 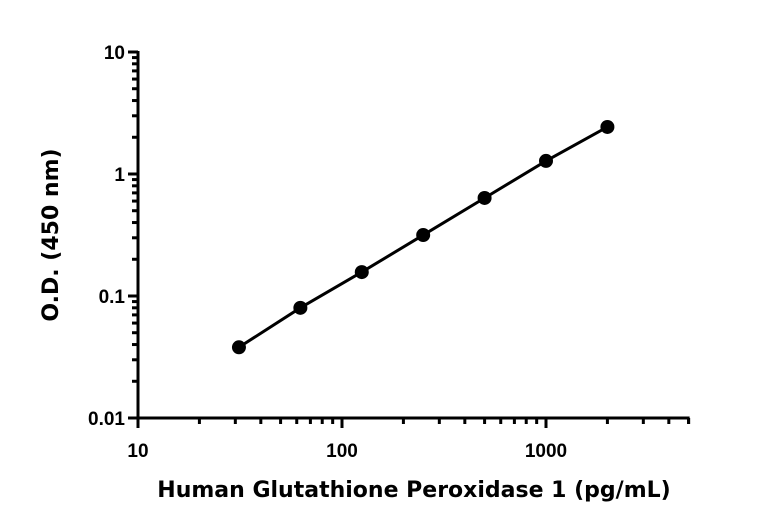 What do you see at coordinates (134, 235) in the screenshot?
I see `y-axis` at bounding box center [134, 235].